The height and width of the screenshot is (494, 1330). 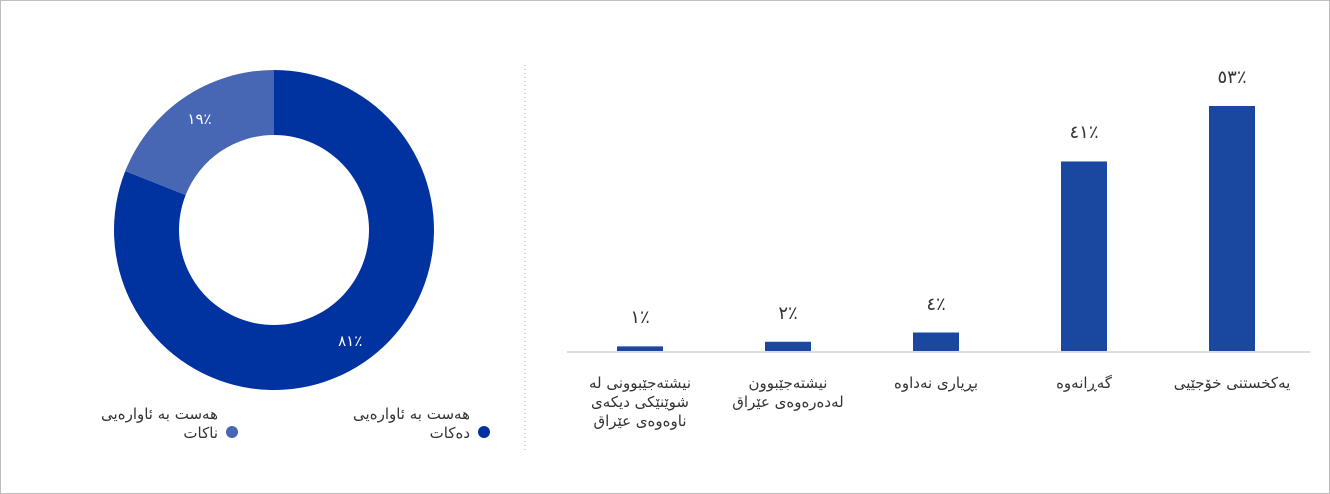 What do you see at coordinates (1084, 133) in the screenshot?
I see `bar-value-label: ٪٤١` at bounding box center [1084, 133].